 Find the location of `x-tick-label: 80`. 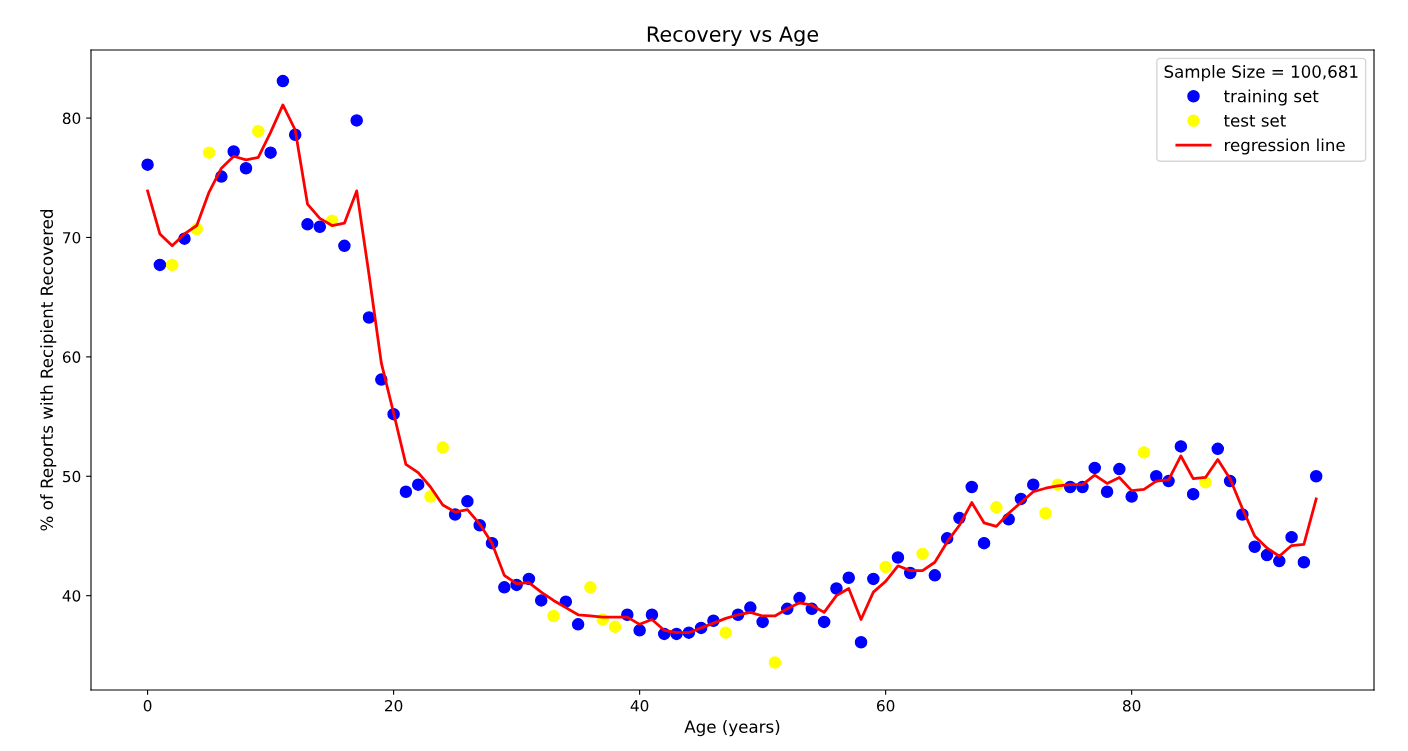

x-tick-label: 80 is located at coordinates (1131, 705).